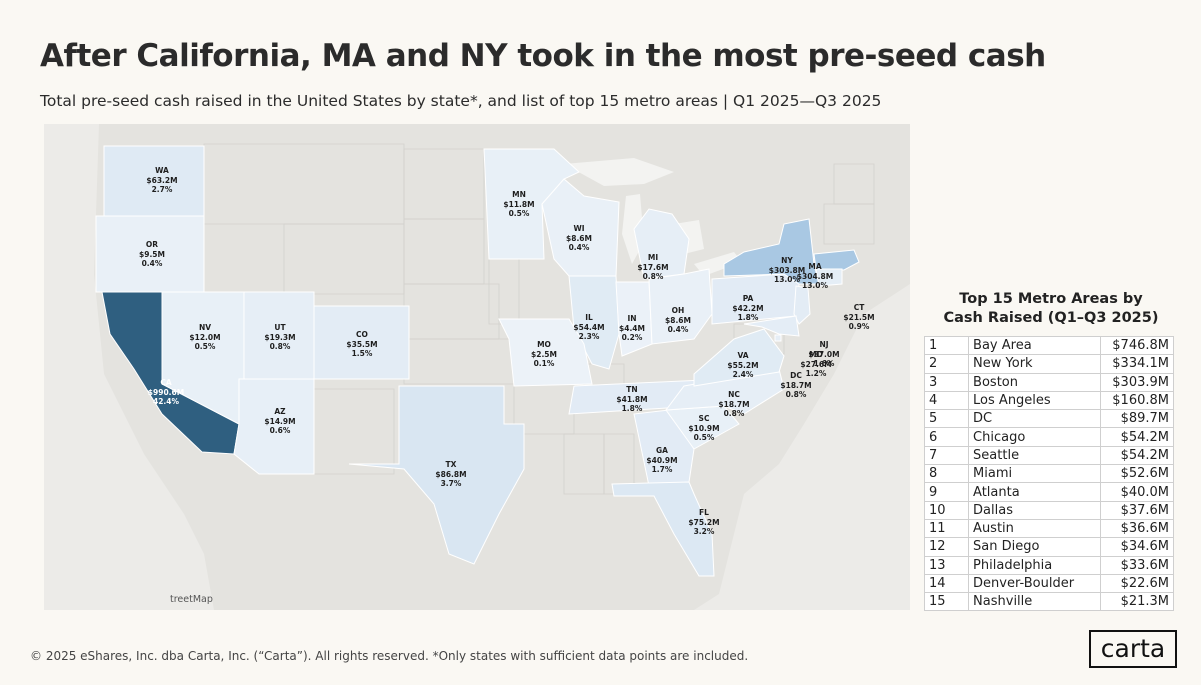  Describe the element at coordinates (743, 374) in the screenshot. I see `state-pct: 2.4%` at that location.